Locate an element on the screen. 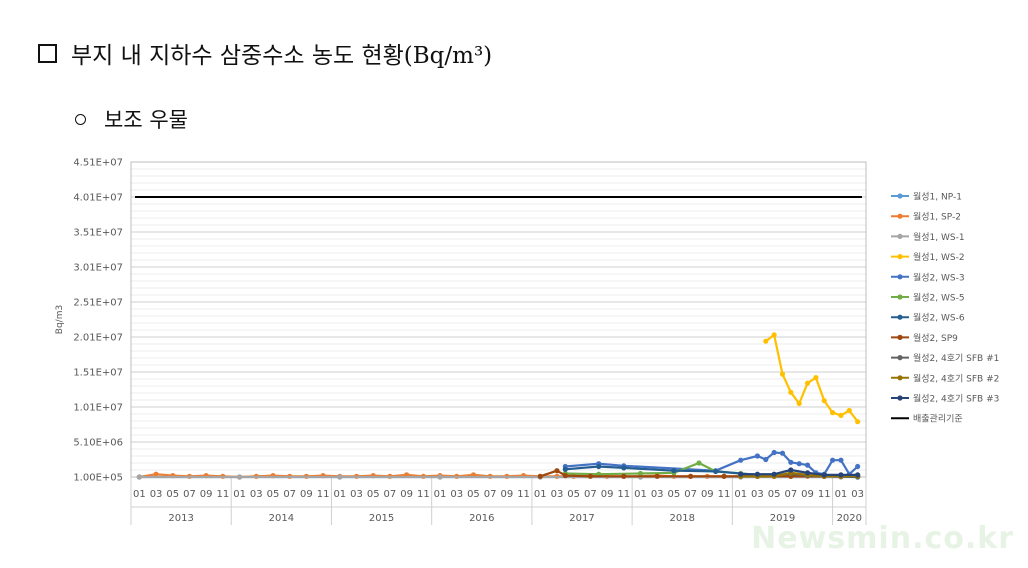  legend-label: 월성1, WS-2 is located at coordinates (939, 257).